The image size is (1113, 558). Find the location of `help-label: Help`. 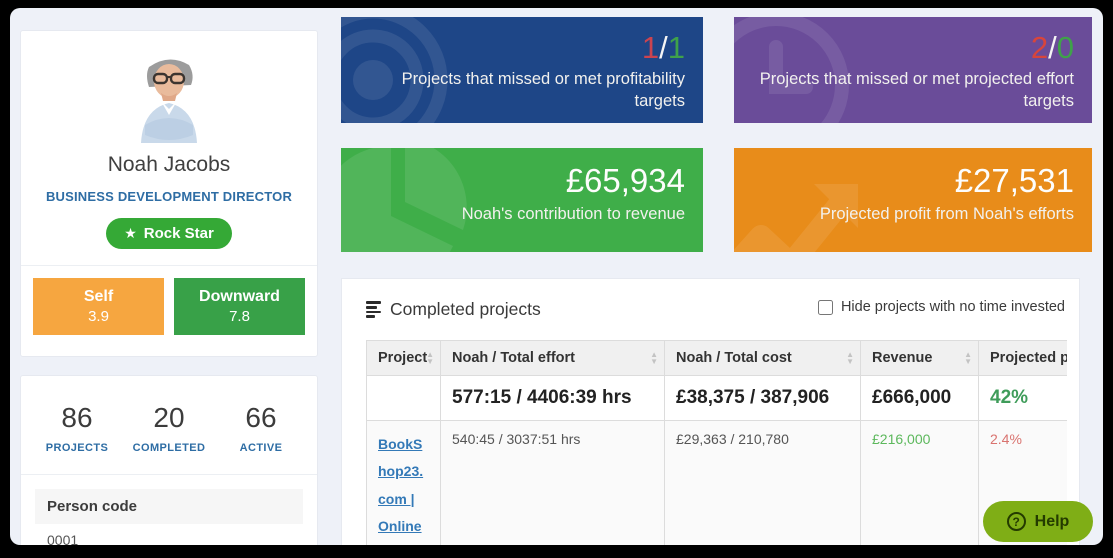

help-label: Help is located at coordinates (1052, 521).